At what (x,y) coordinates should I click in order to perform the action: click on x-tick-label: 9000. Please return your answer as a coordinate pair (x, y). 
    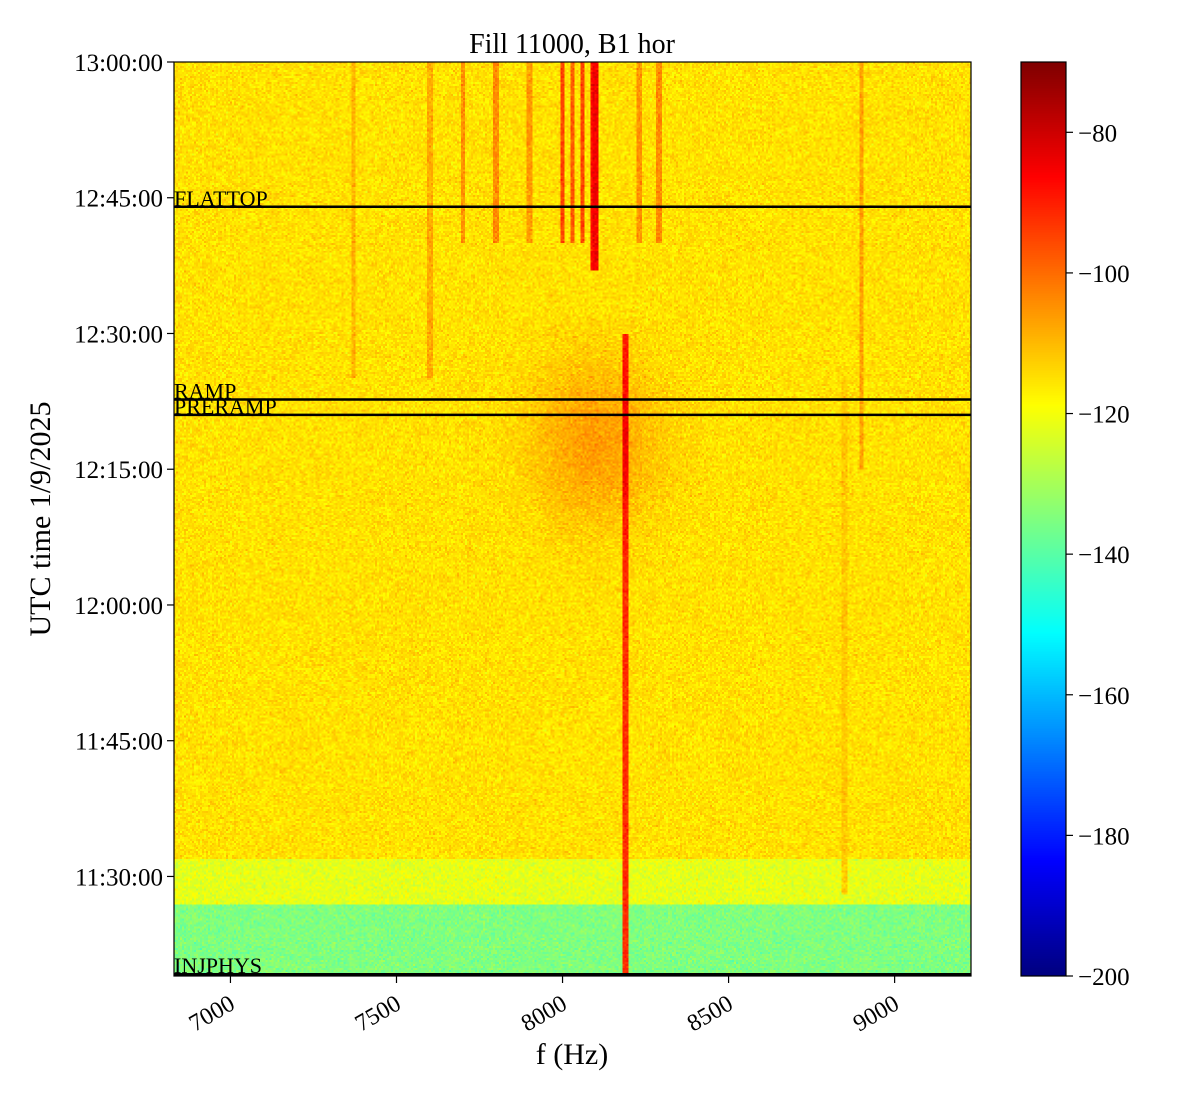
    Looking at the image, I should click on (876, 1014).